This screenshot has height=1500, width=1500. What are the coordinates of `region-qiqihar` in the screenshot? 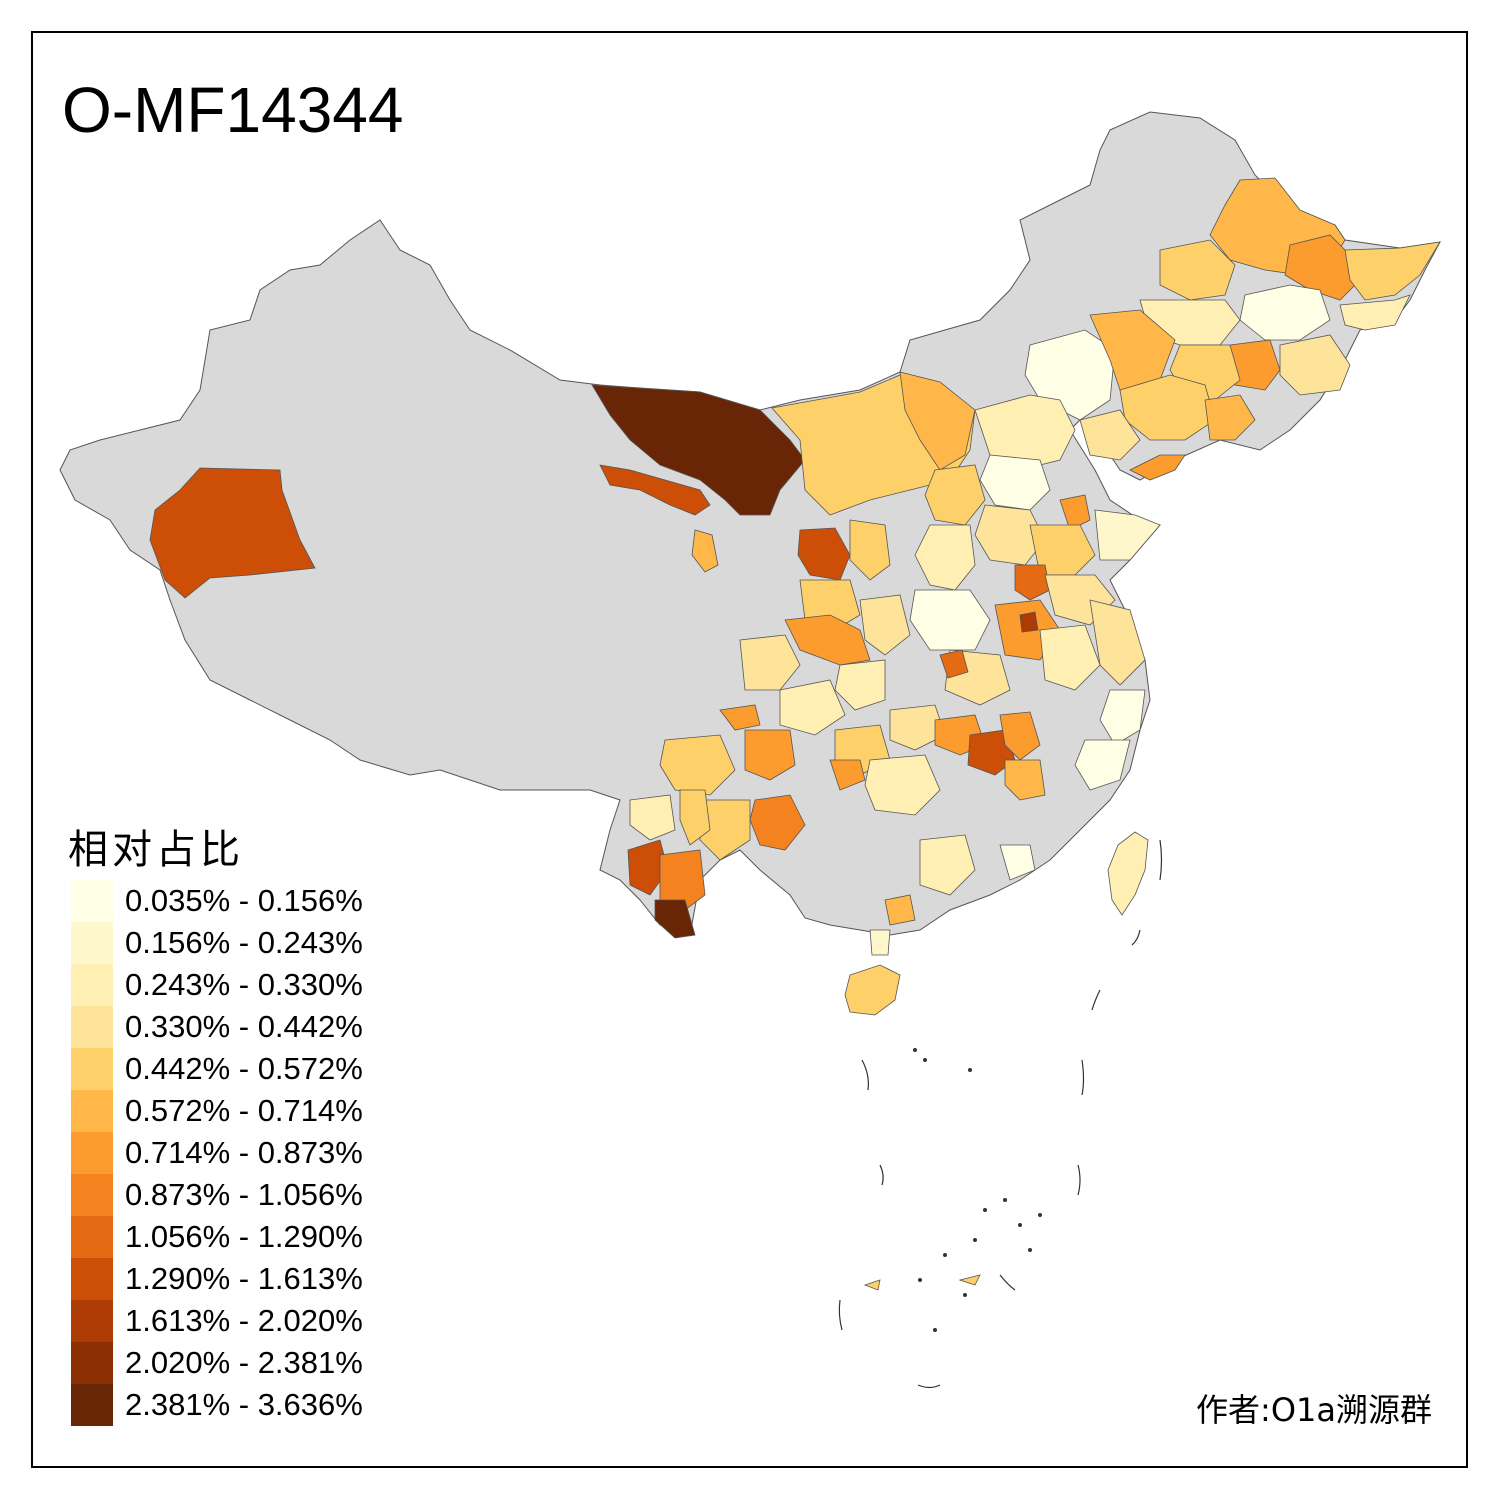 It's located at (1197, 270).